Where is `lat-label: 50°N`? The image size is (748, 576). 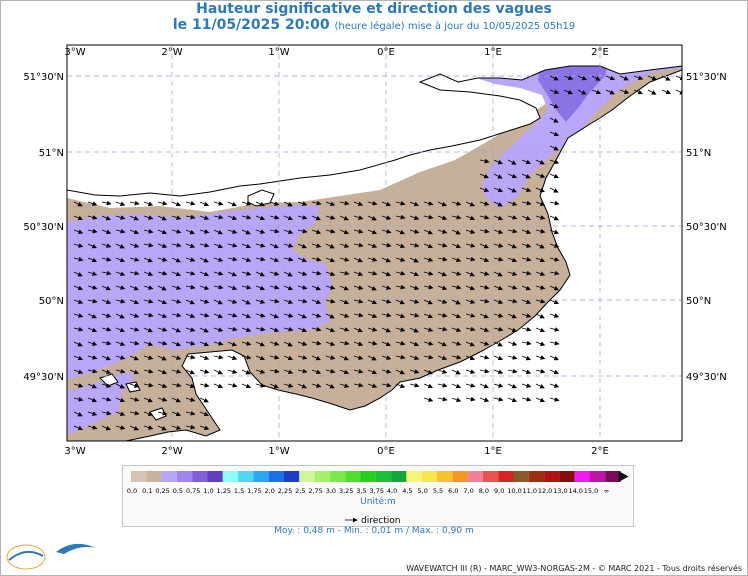
lat-label: 50°N is located at coordinates (698, 301).